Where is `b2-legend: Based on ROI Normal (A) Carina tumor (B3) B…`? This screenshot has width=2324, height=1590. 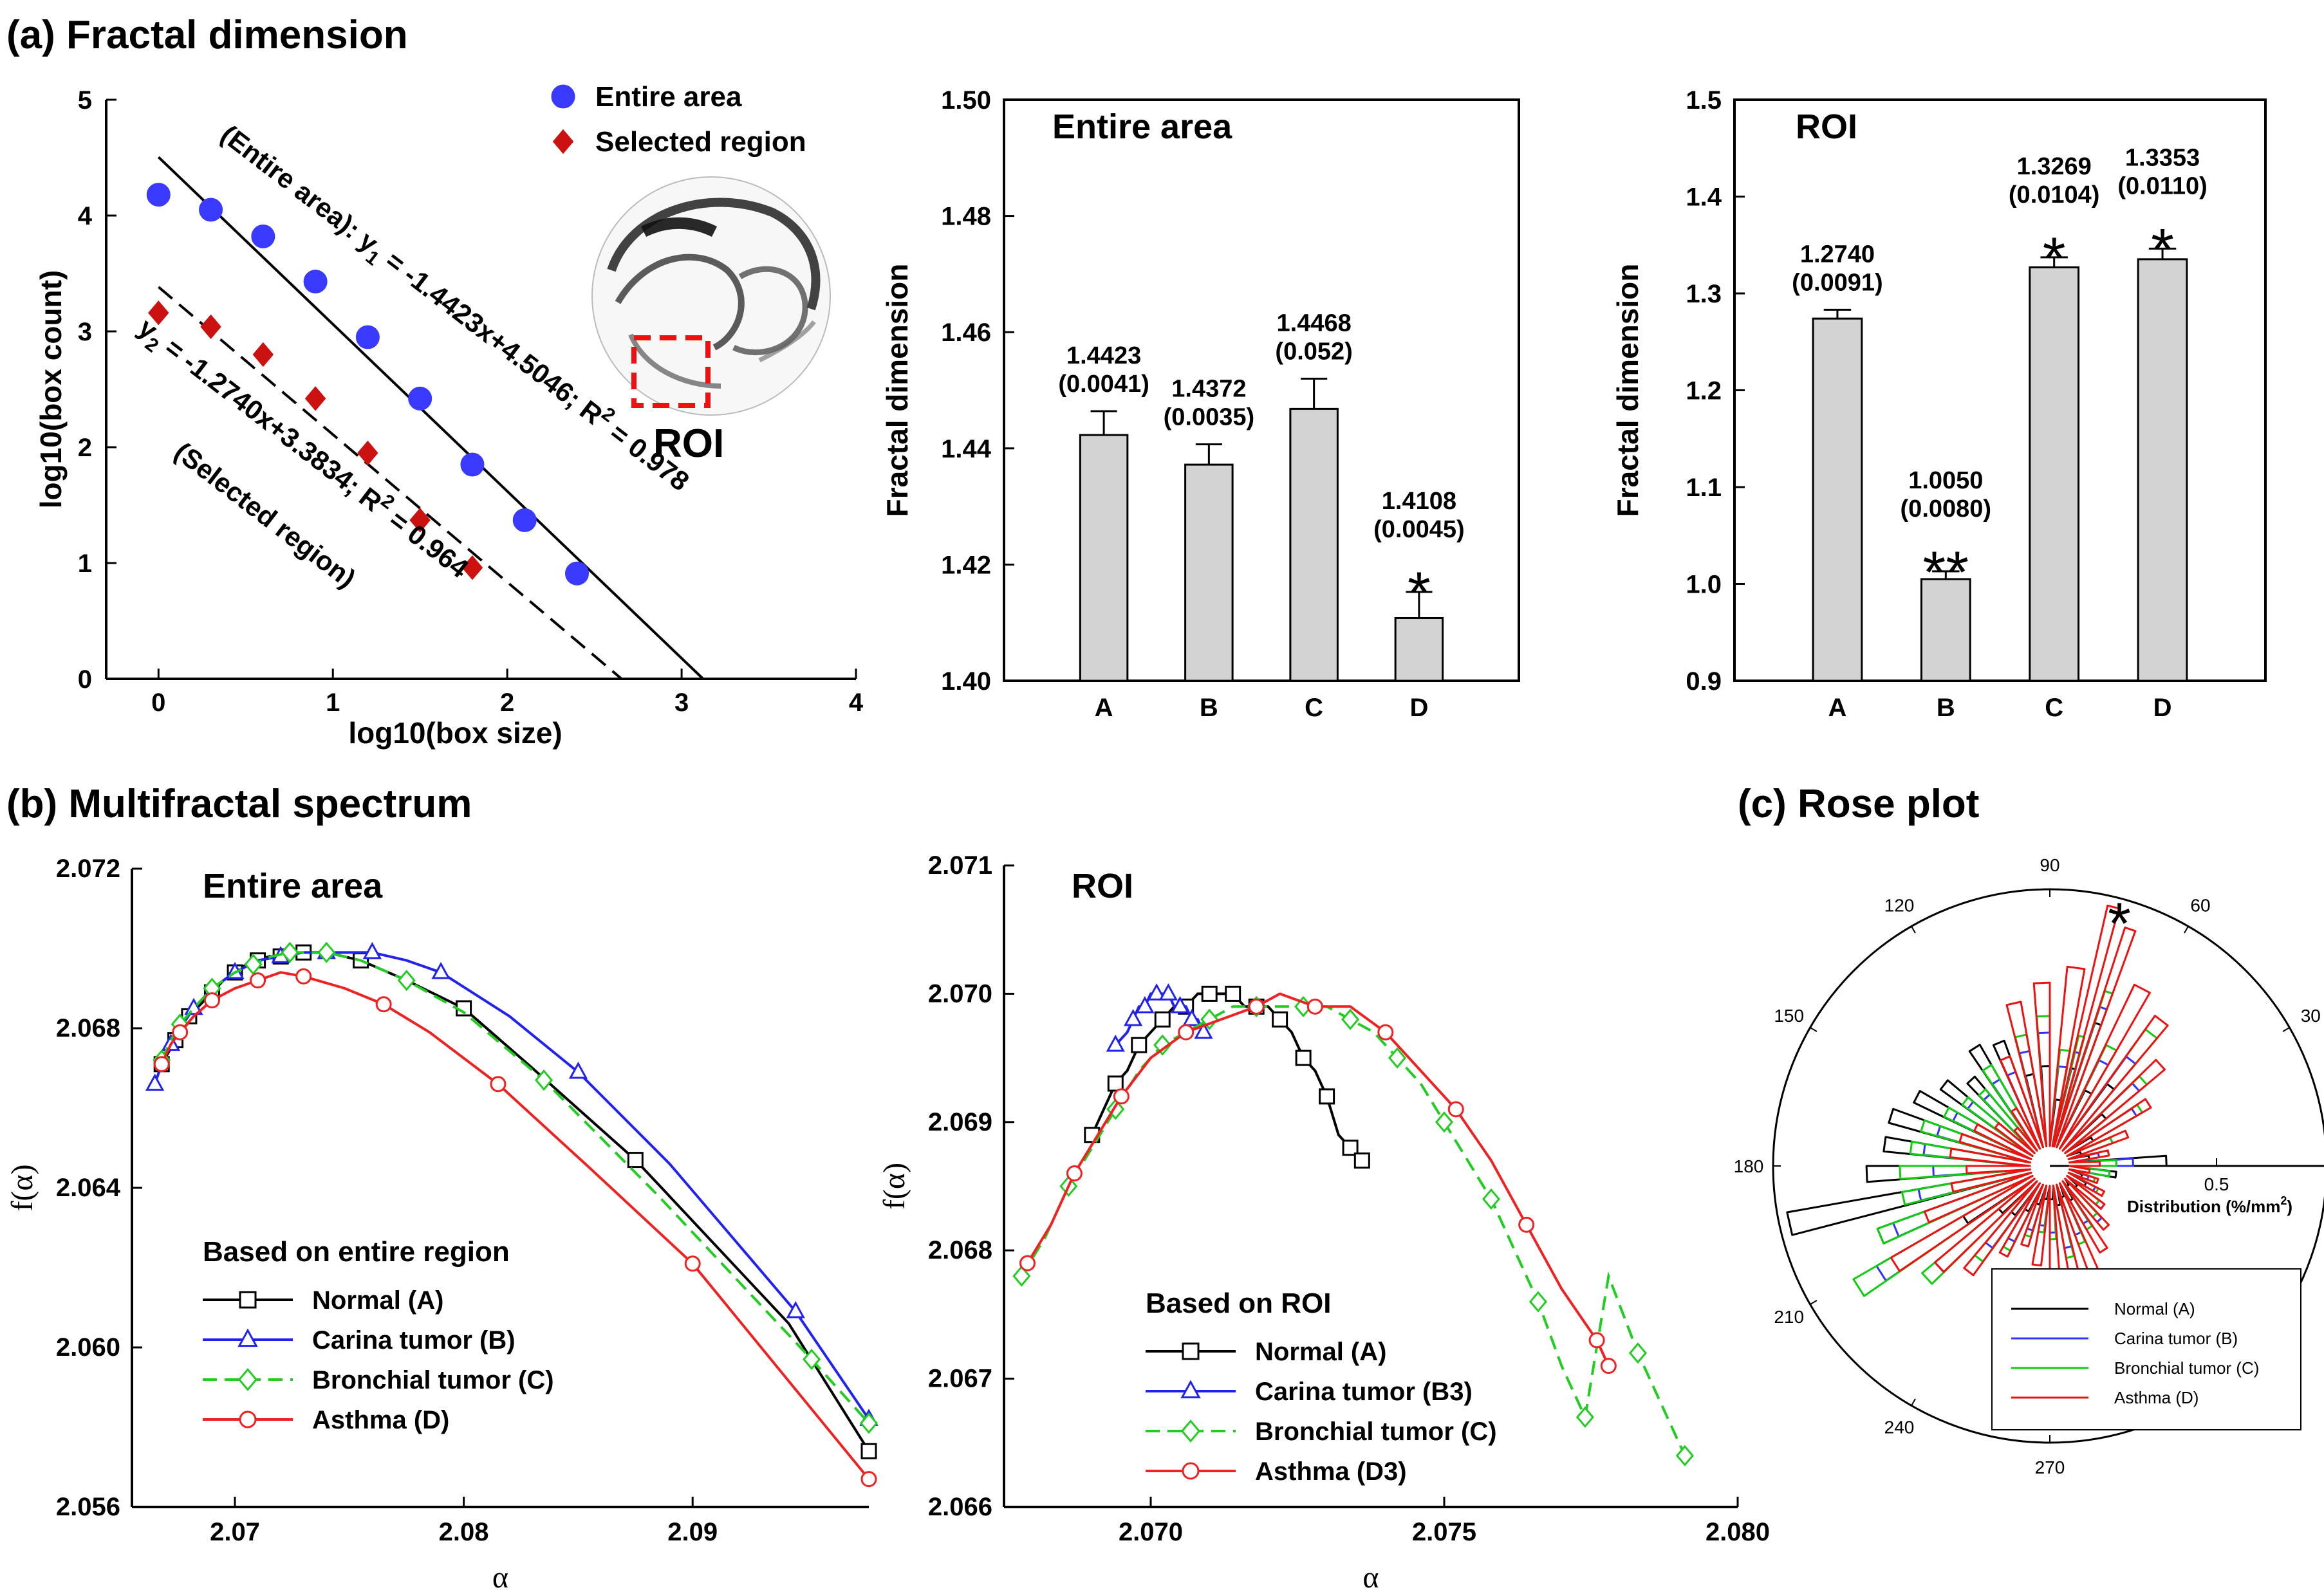
b2-legend: Based on ROI Normal (A) Carina tumor (B3) B… is located at coordinates (1321, 1387).